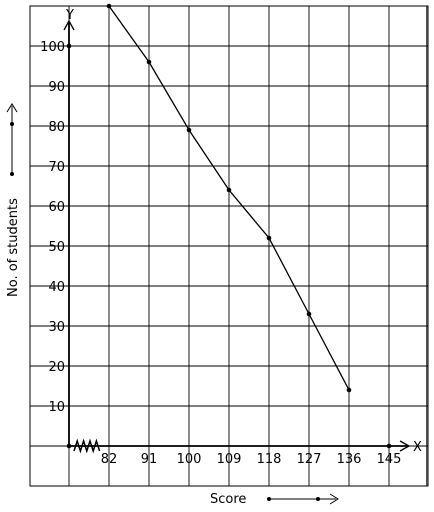  What do you see at coordinates (389, 459) in the screenshot?
I see `x-tick-label: 145` at bounding box center [389, 459].